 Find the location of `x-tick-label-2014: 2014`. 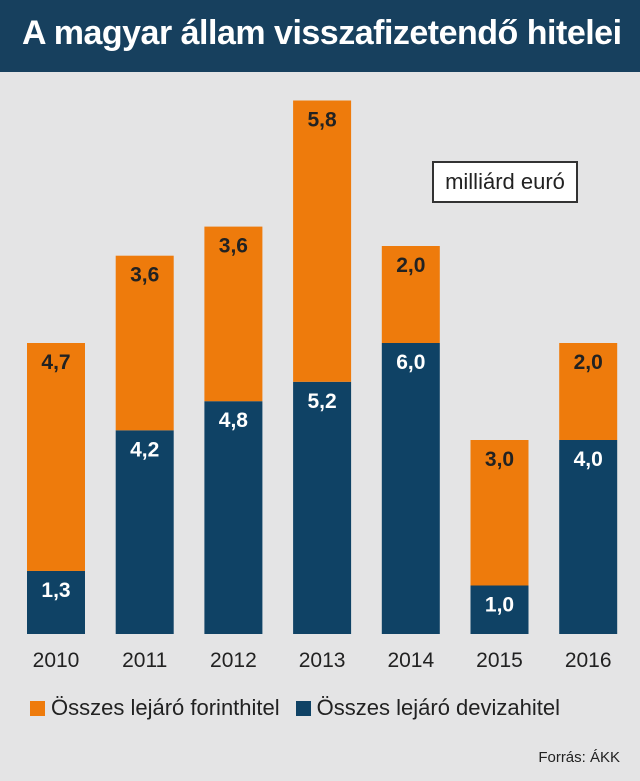

x-tick-label-2014: 2014 is located at coordinates (410, 660).